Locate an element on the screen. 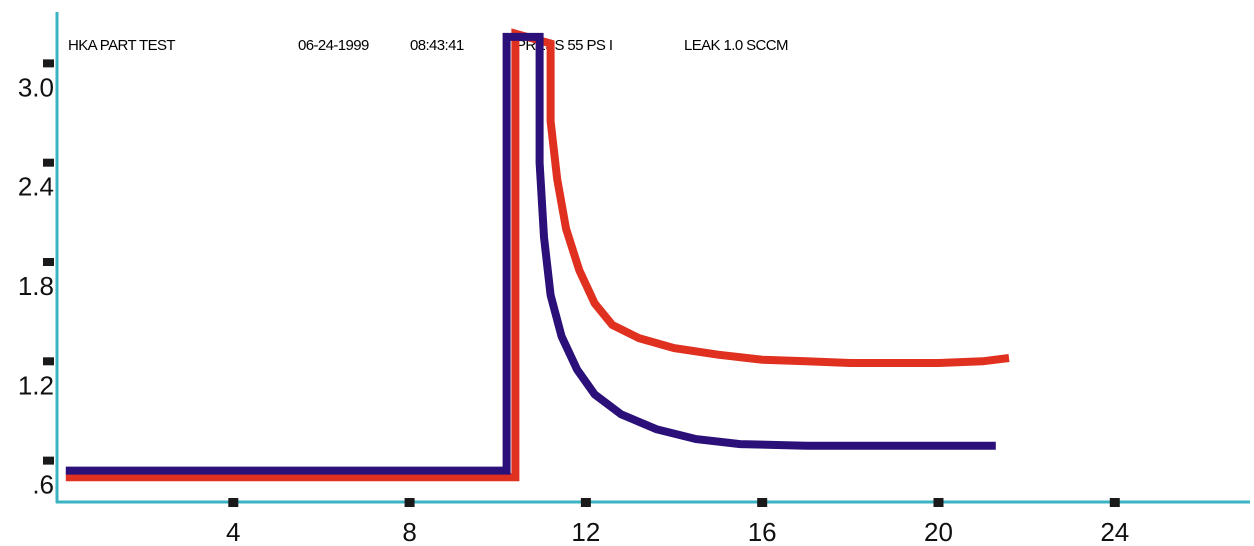  x-tick-label: 16 is located at coordinates (762, 531).